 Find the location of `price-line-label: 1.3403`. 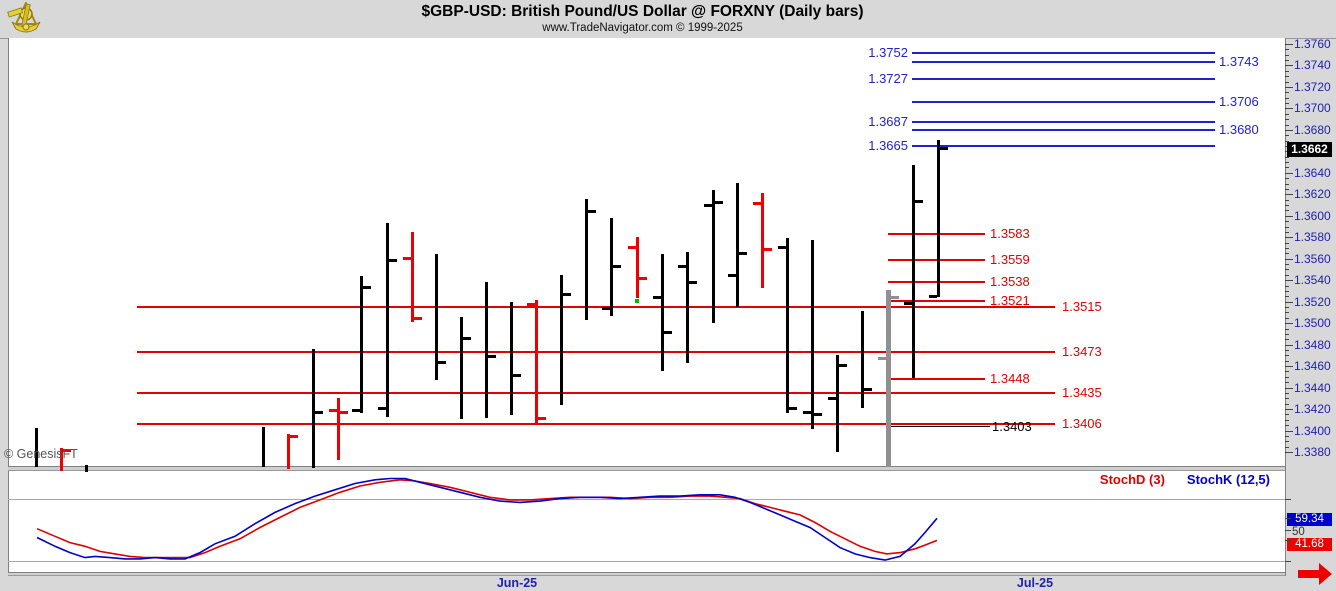

price-line-label: 1.3403 is located at coordinates (1012, 427).